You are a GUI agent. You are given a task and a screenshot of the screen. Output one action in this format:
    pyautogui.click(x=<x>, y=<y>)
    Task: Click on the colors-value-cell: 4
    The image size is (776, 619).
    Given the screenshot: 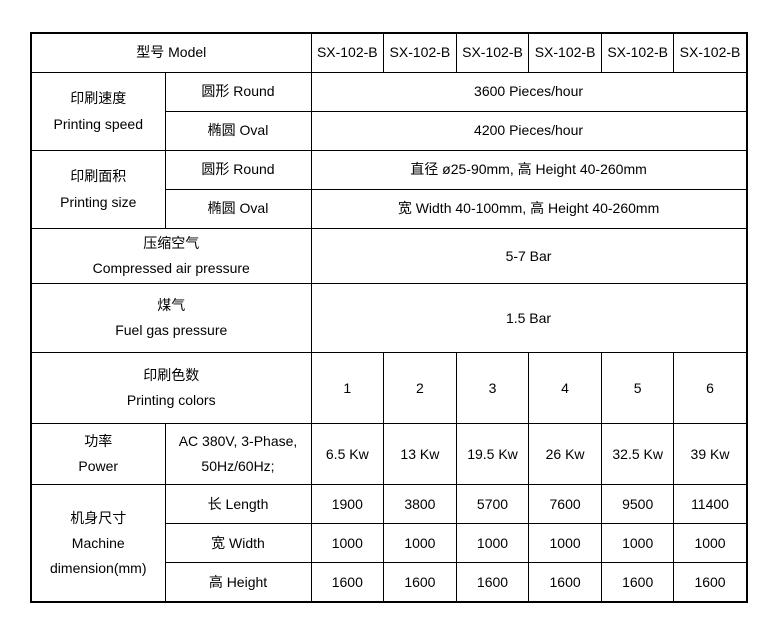 What is the action you would take?
    pyautogui.click(x=565, y=388)
    